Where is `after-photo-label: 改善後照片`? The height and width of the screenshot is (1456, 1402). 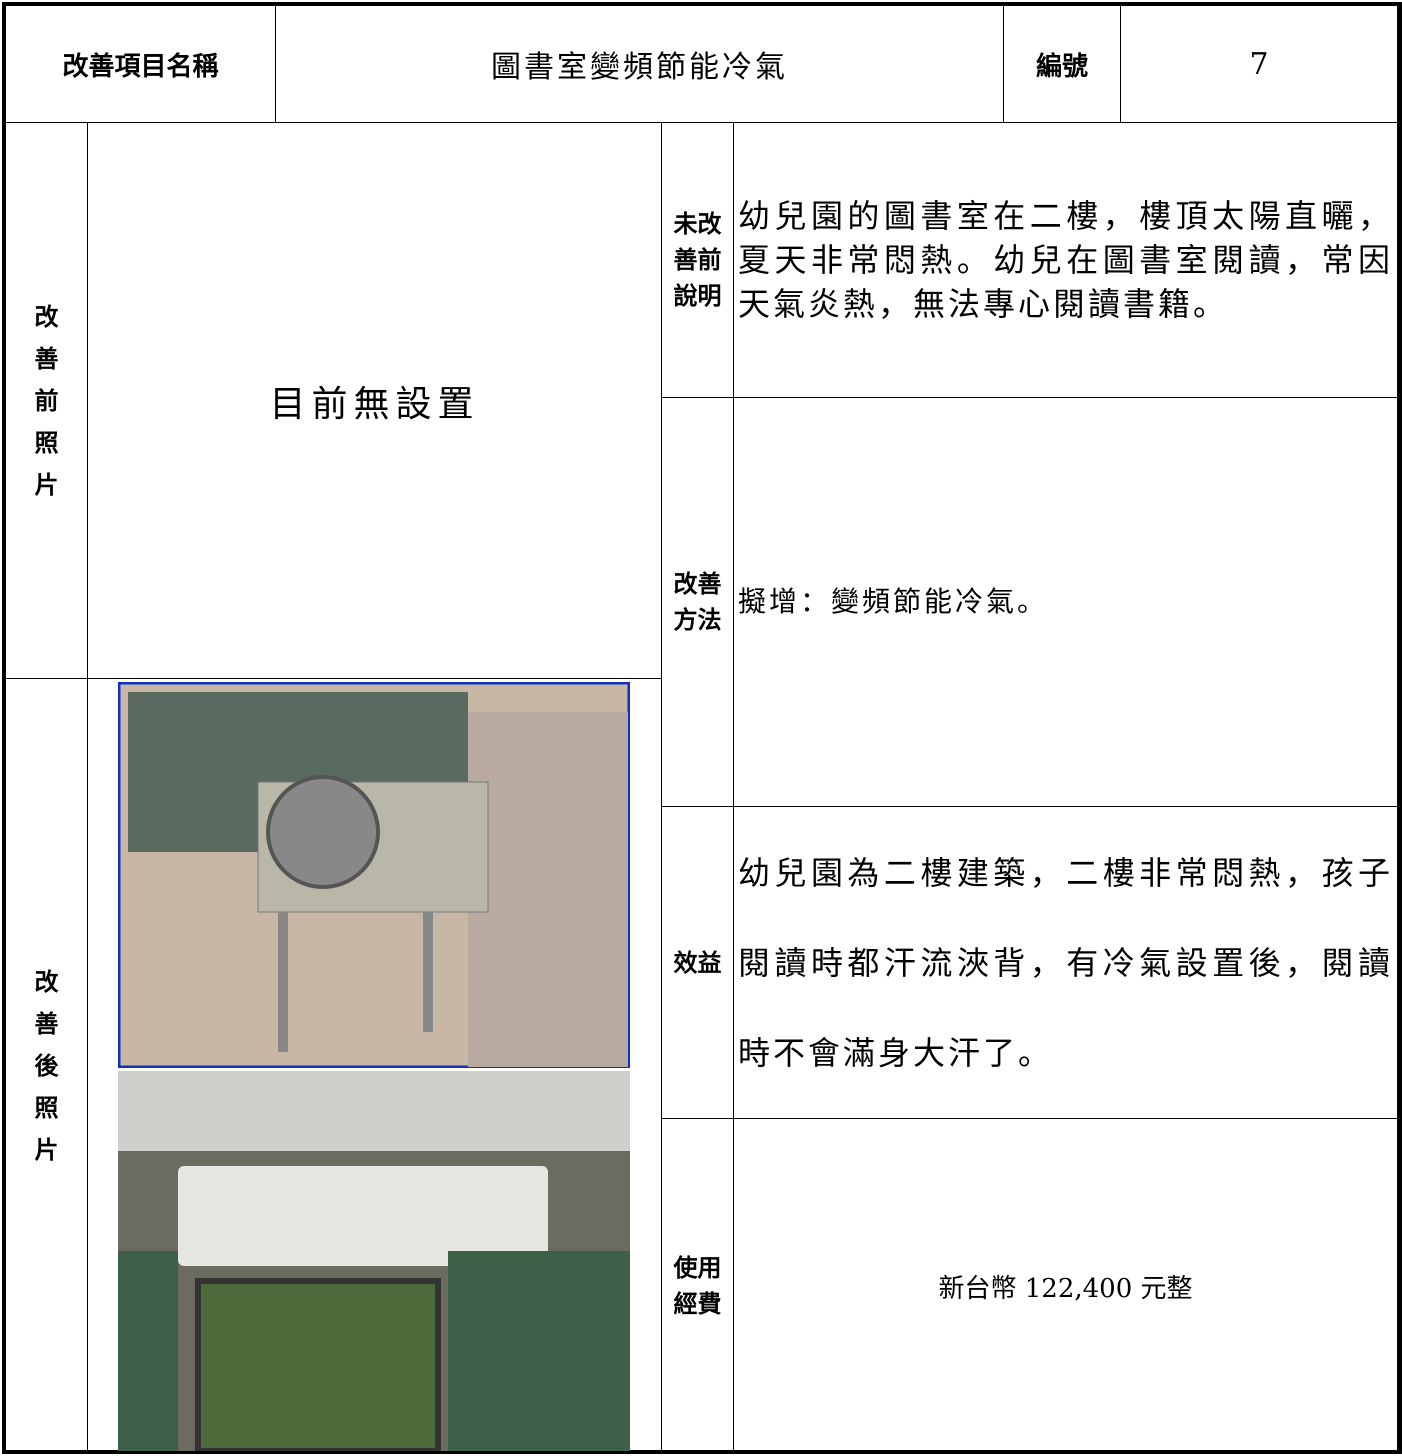
after-photo-label: 改善後照片 is located at coordinates (46, 1066).